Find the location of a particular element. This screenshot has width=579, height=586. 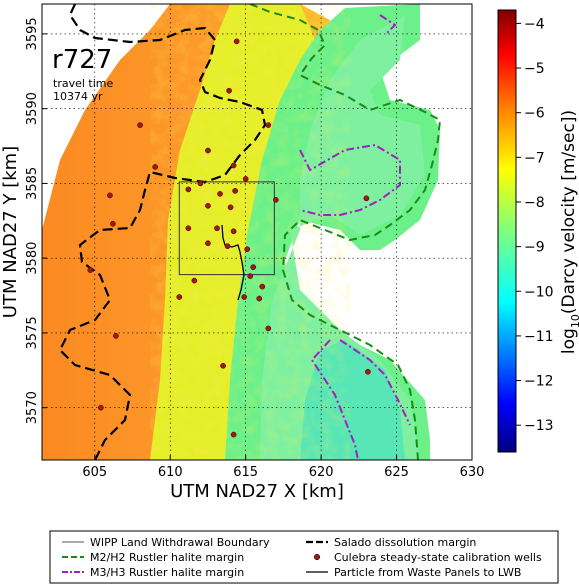

y-tick-label: 3585 is located at coordinates (32, 183).